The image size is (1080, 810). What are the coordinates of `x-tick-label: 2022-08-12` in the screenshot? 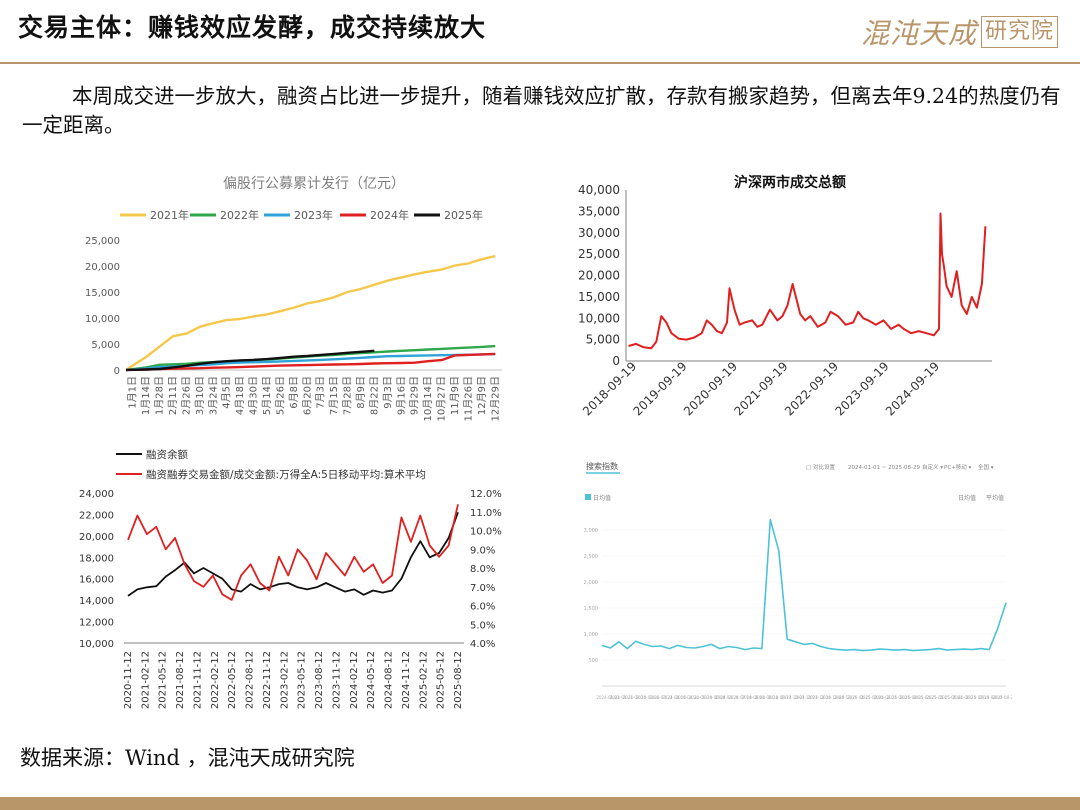 It's located at (250, 680).